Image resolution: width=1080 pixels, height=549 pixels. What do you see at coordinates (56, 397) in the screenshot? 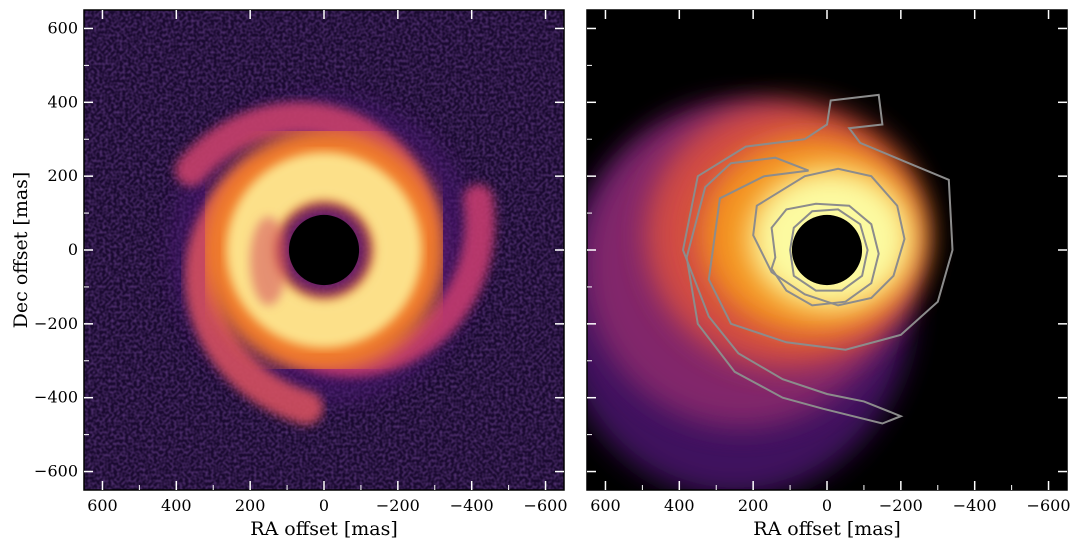
I see `y-tick-label: −400` at bounding box center [56, 397].